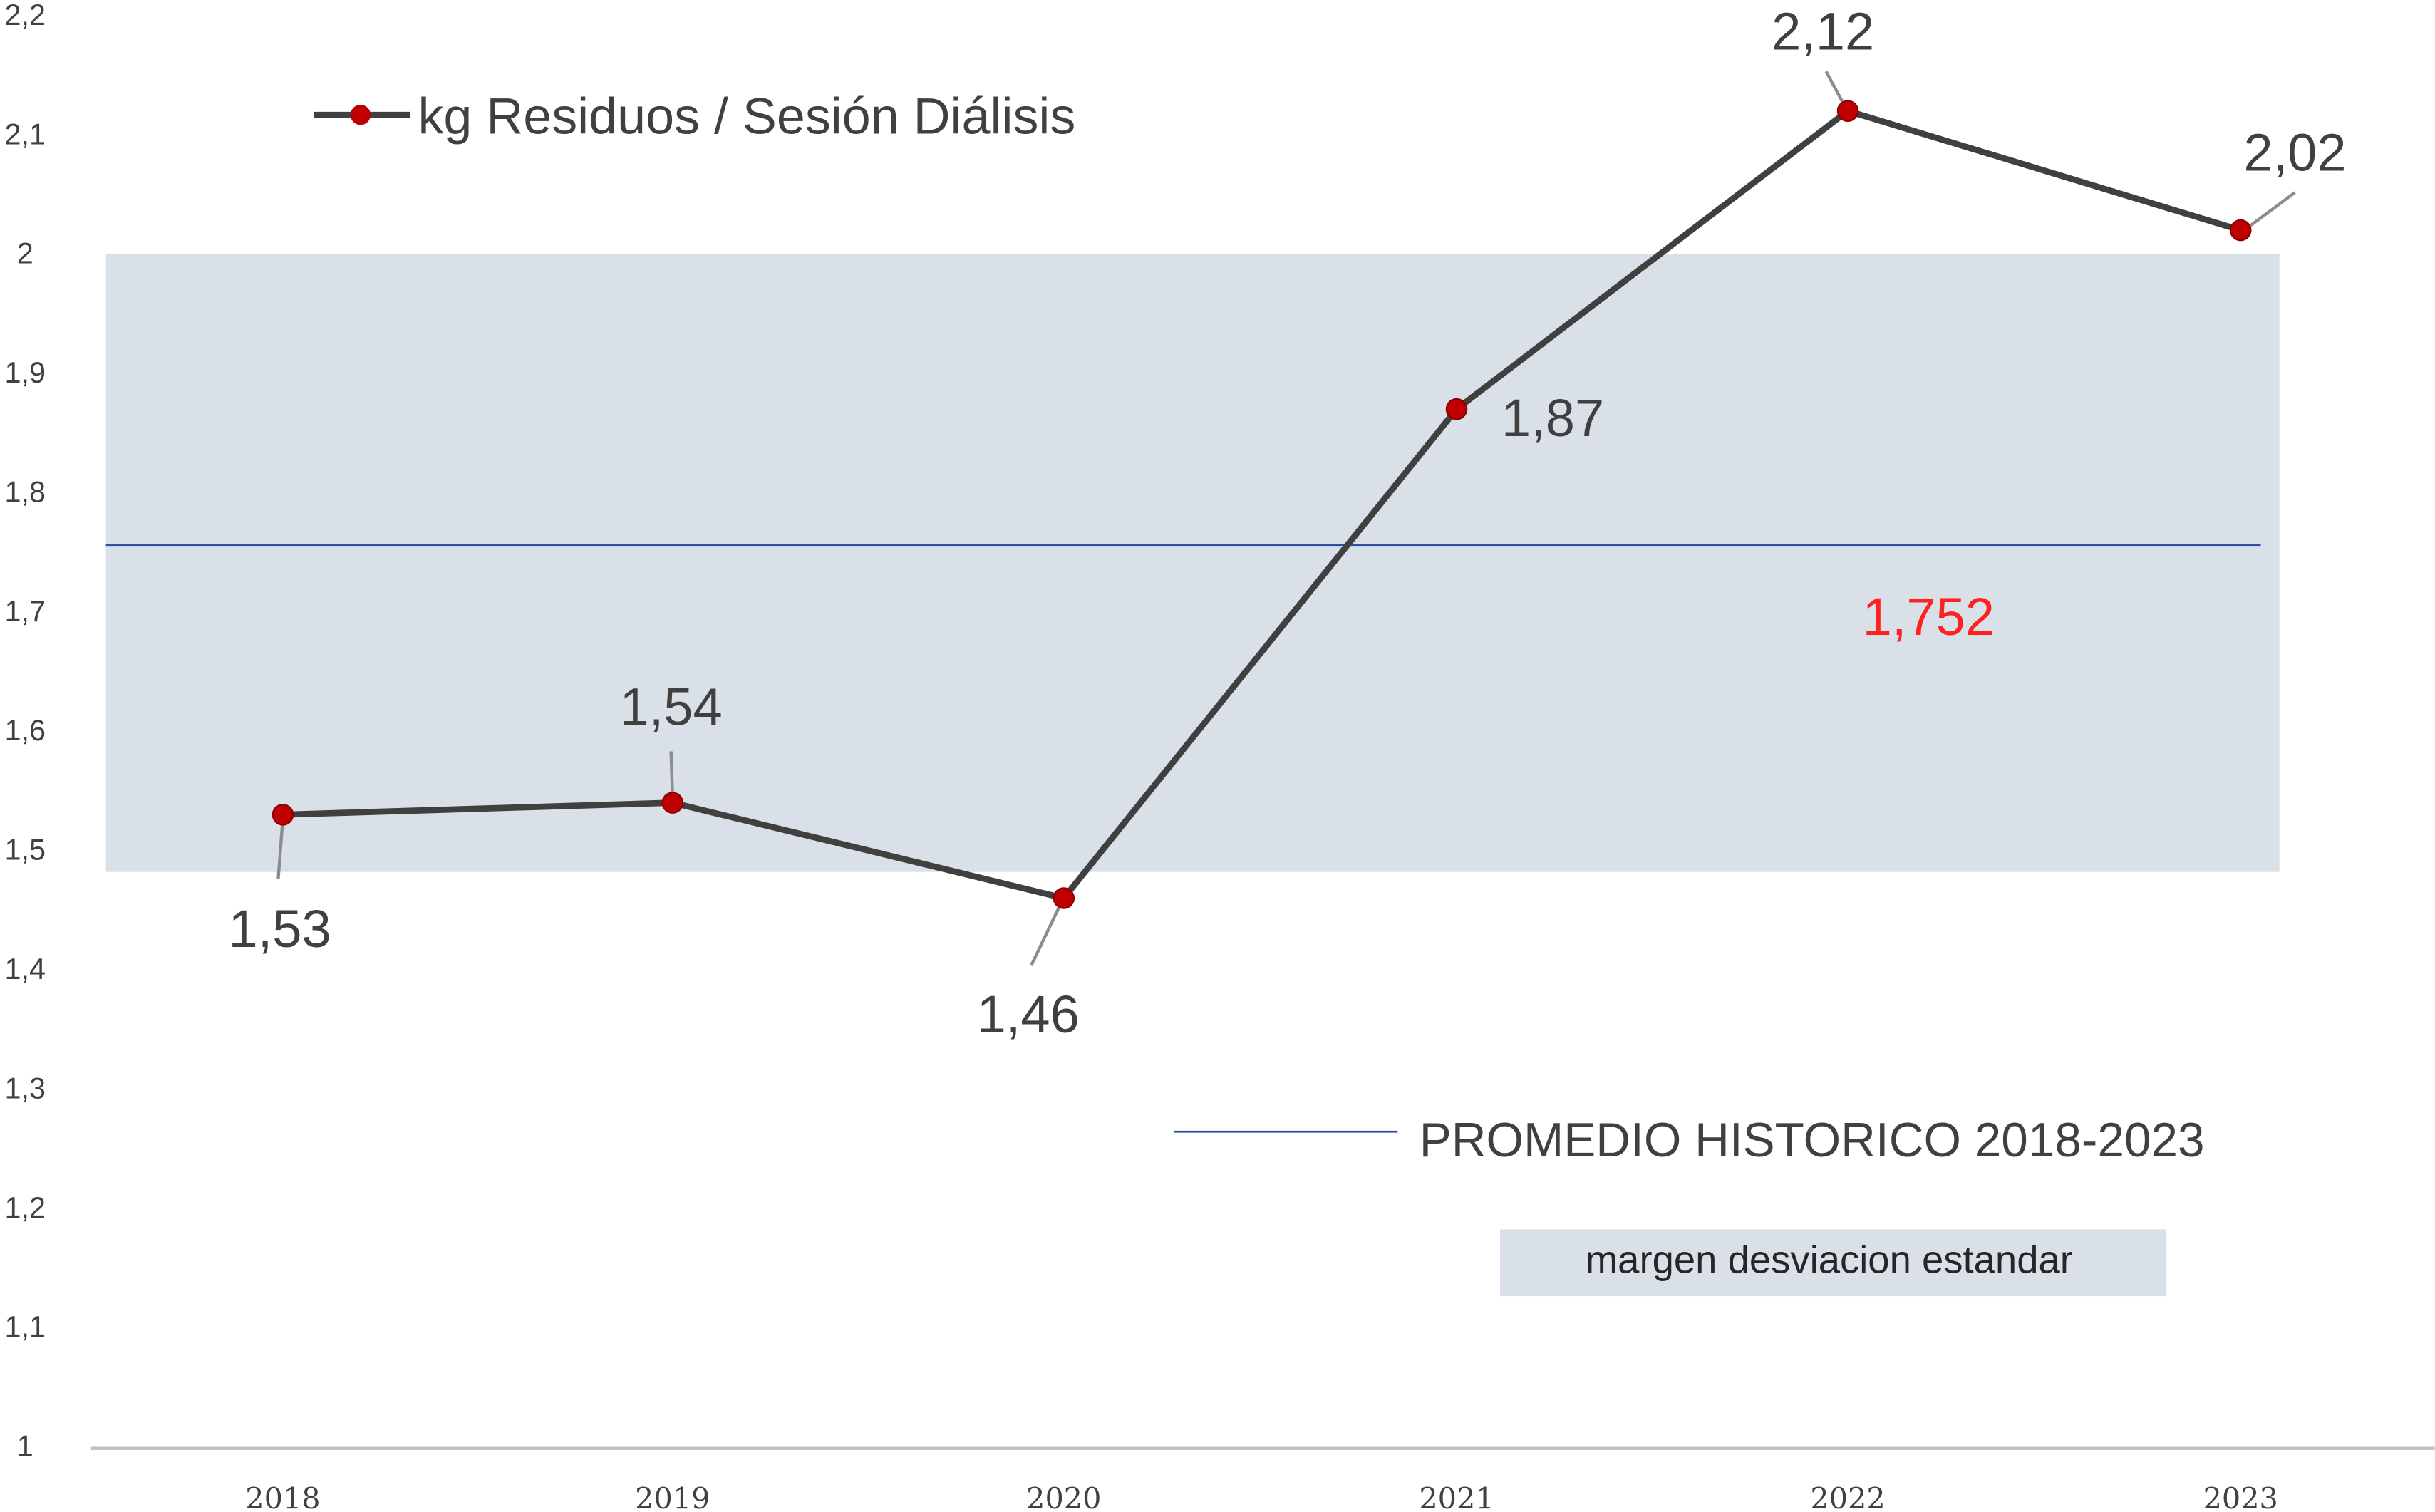 This screenshot has width=2435, height=1512. I want to click on data-label: 2,02, so click(2294, 152).